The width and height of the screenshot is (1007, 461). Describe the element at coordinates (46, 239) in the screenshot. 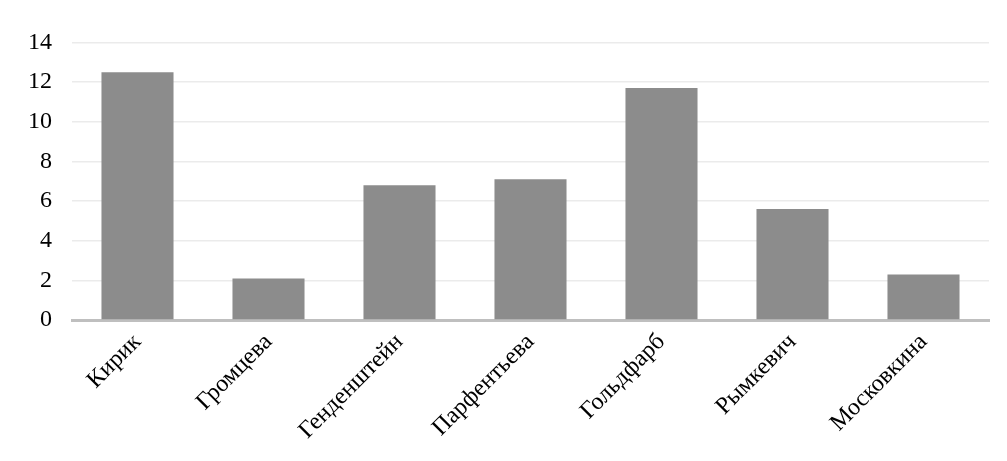

I see `y-tick-label: 4` at that location.